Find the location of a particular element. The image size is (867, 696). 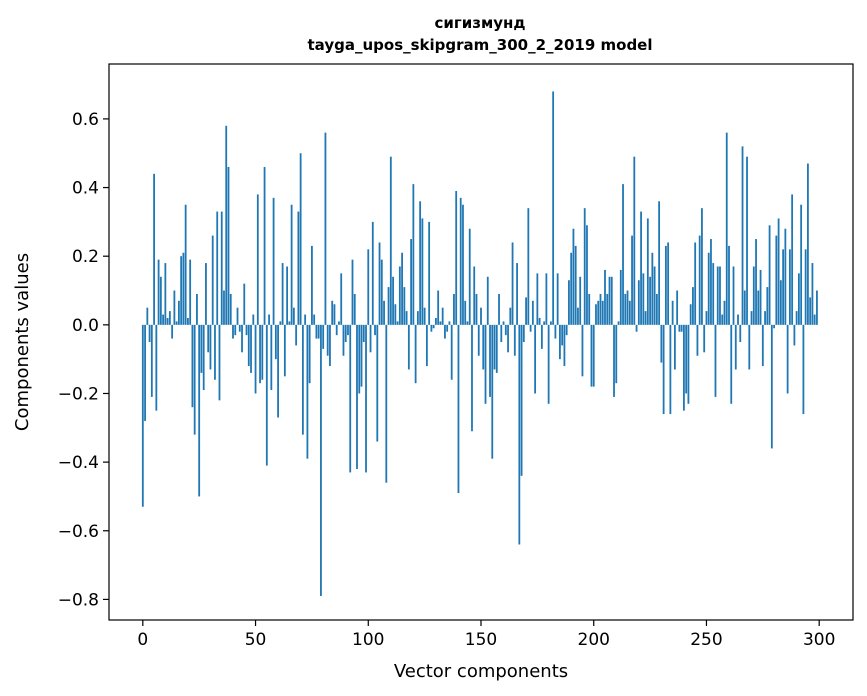

y-axis-label: Components values is located at coordinates (22, 342).